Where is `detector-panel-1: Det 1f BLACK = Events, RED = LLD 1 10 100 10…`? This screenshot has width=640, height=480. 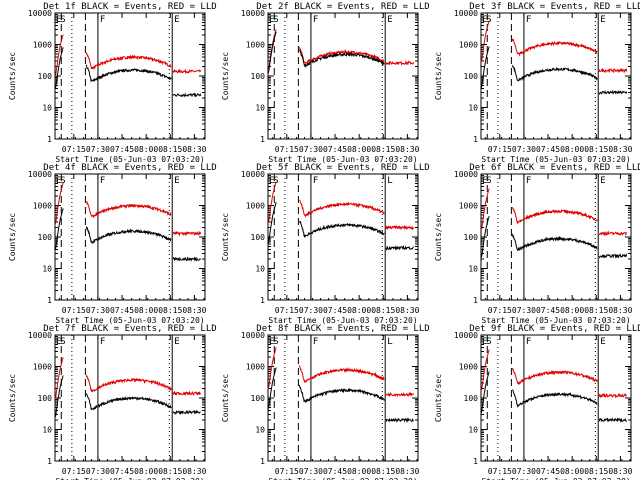
detector-panel-1: Det 1f BLACK = Events, RED = LLD 1 10 100 10… is located at coordinates (112, 83).